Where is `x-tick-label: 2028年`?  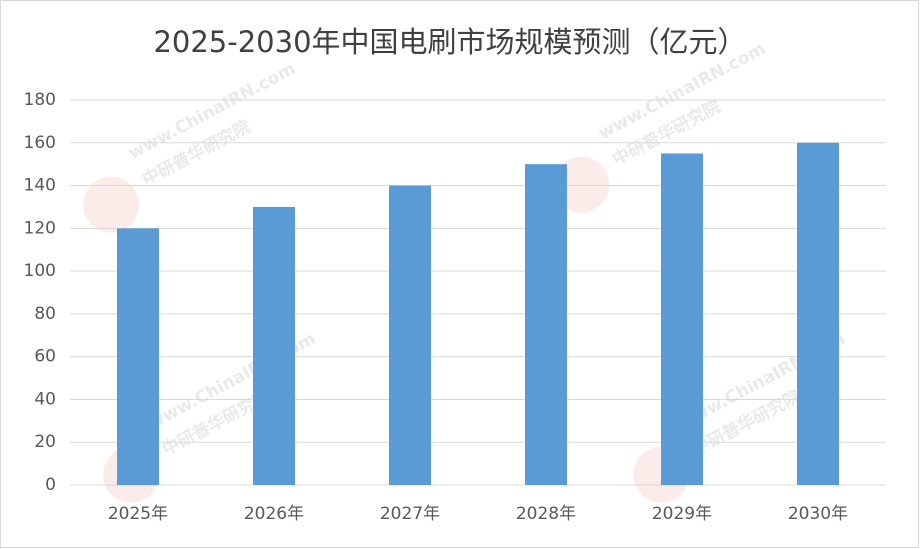
x-tick-label: 2028年 is located at coordinates (546, 514).